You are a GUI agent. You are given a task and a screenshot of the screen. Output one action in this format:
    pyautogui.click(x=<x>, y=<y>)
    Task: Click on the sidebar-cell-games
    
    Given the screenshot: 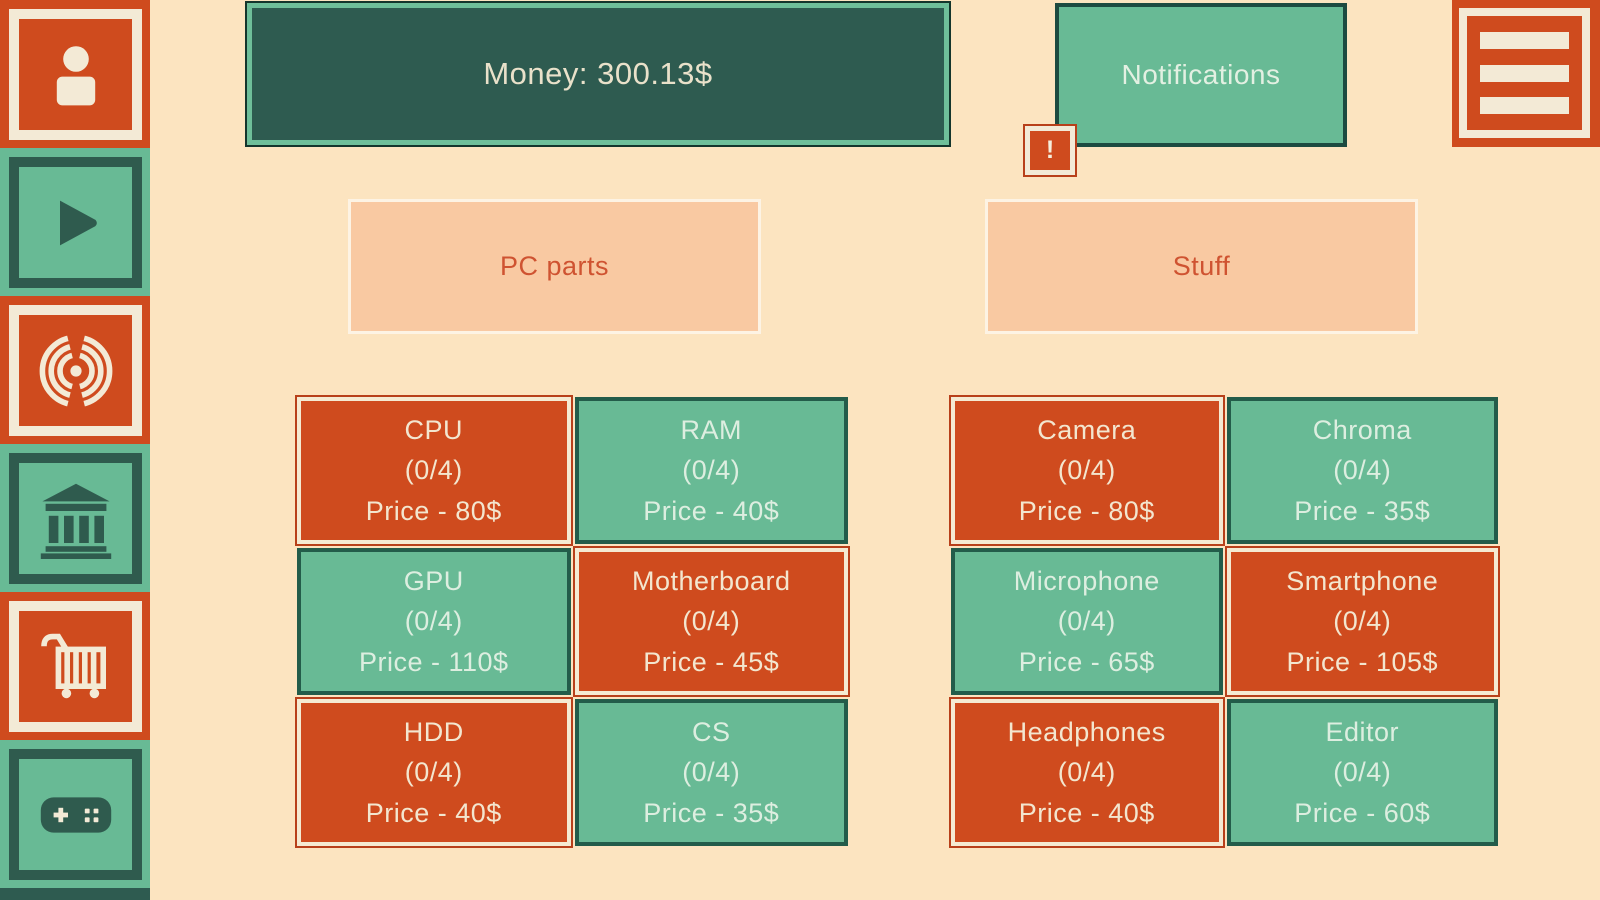 What is the action you would take?
    pyautogui.click(x=75, y=814)
    